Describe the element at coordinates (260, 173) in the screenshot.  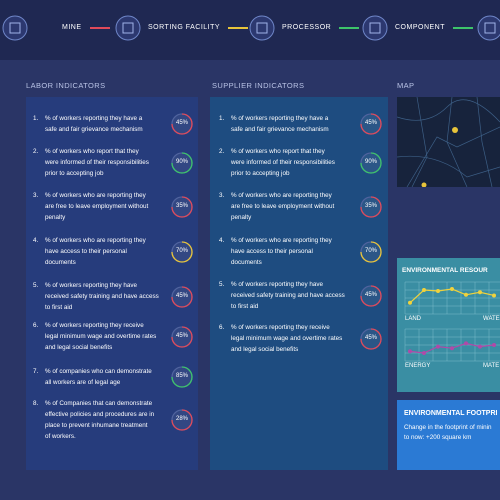
I see `item-text: prior to accepting job` at that location.